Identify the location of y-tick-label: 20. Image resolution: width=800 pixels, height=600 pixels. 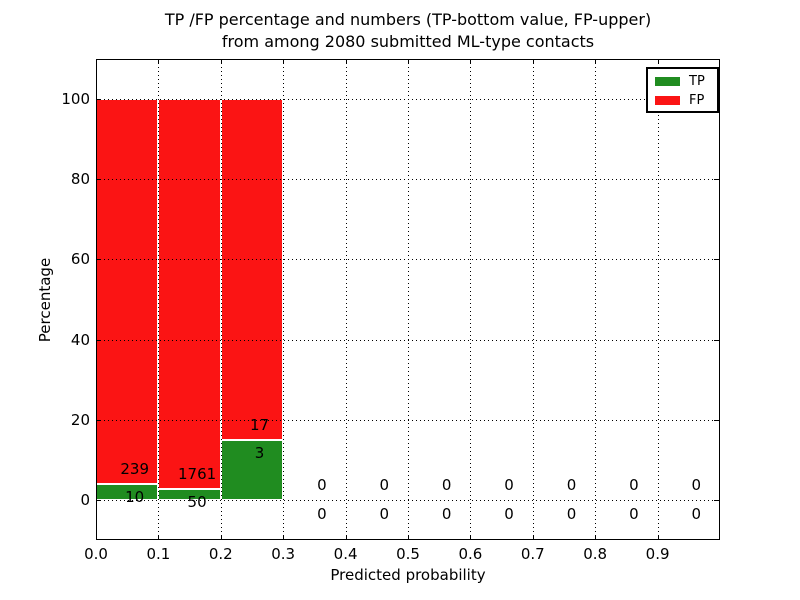
(80, 419).